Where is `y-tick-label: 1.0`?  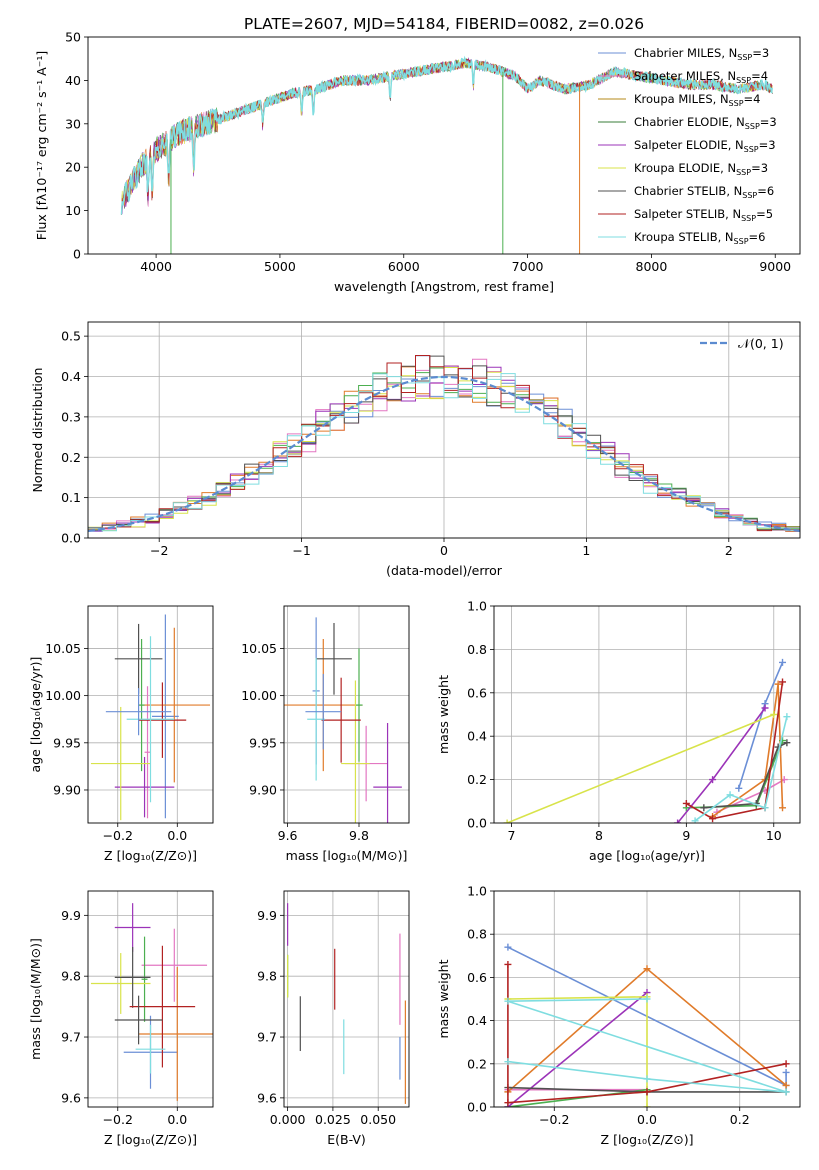 y-tick-label: 1.0 is located at coordinates (477, 891).